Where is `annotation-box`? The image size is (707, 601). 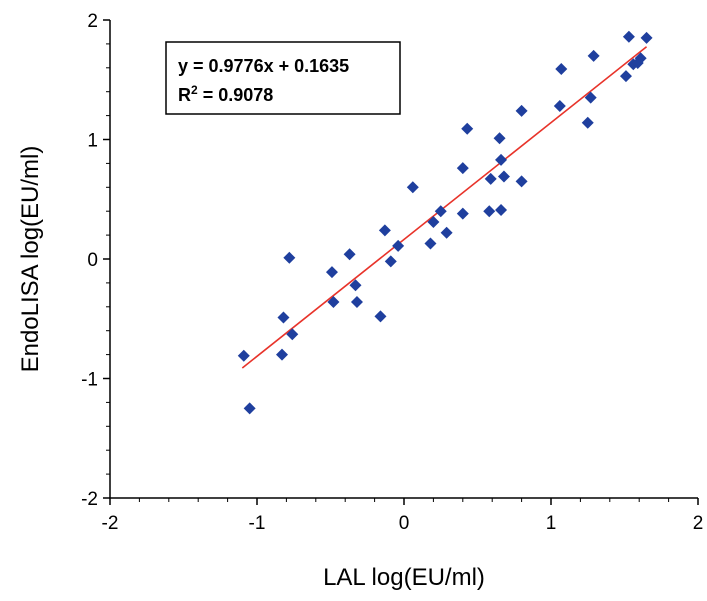 annotation-box is located at coordinates (283, 78).